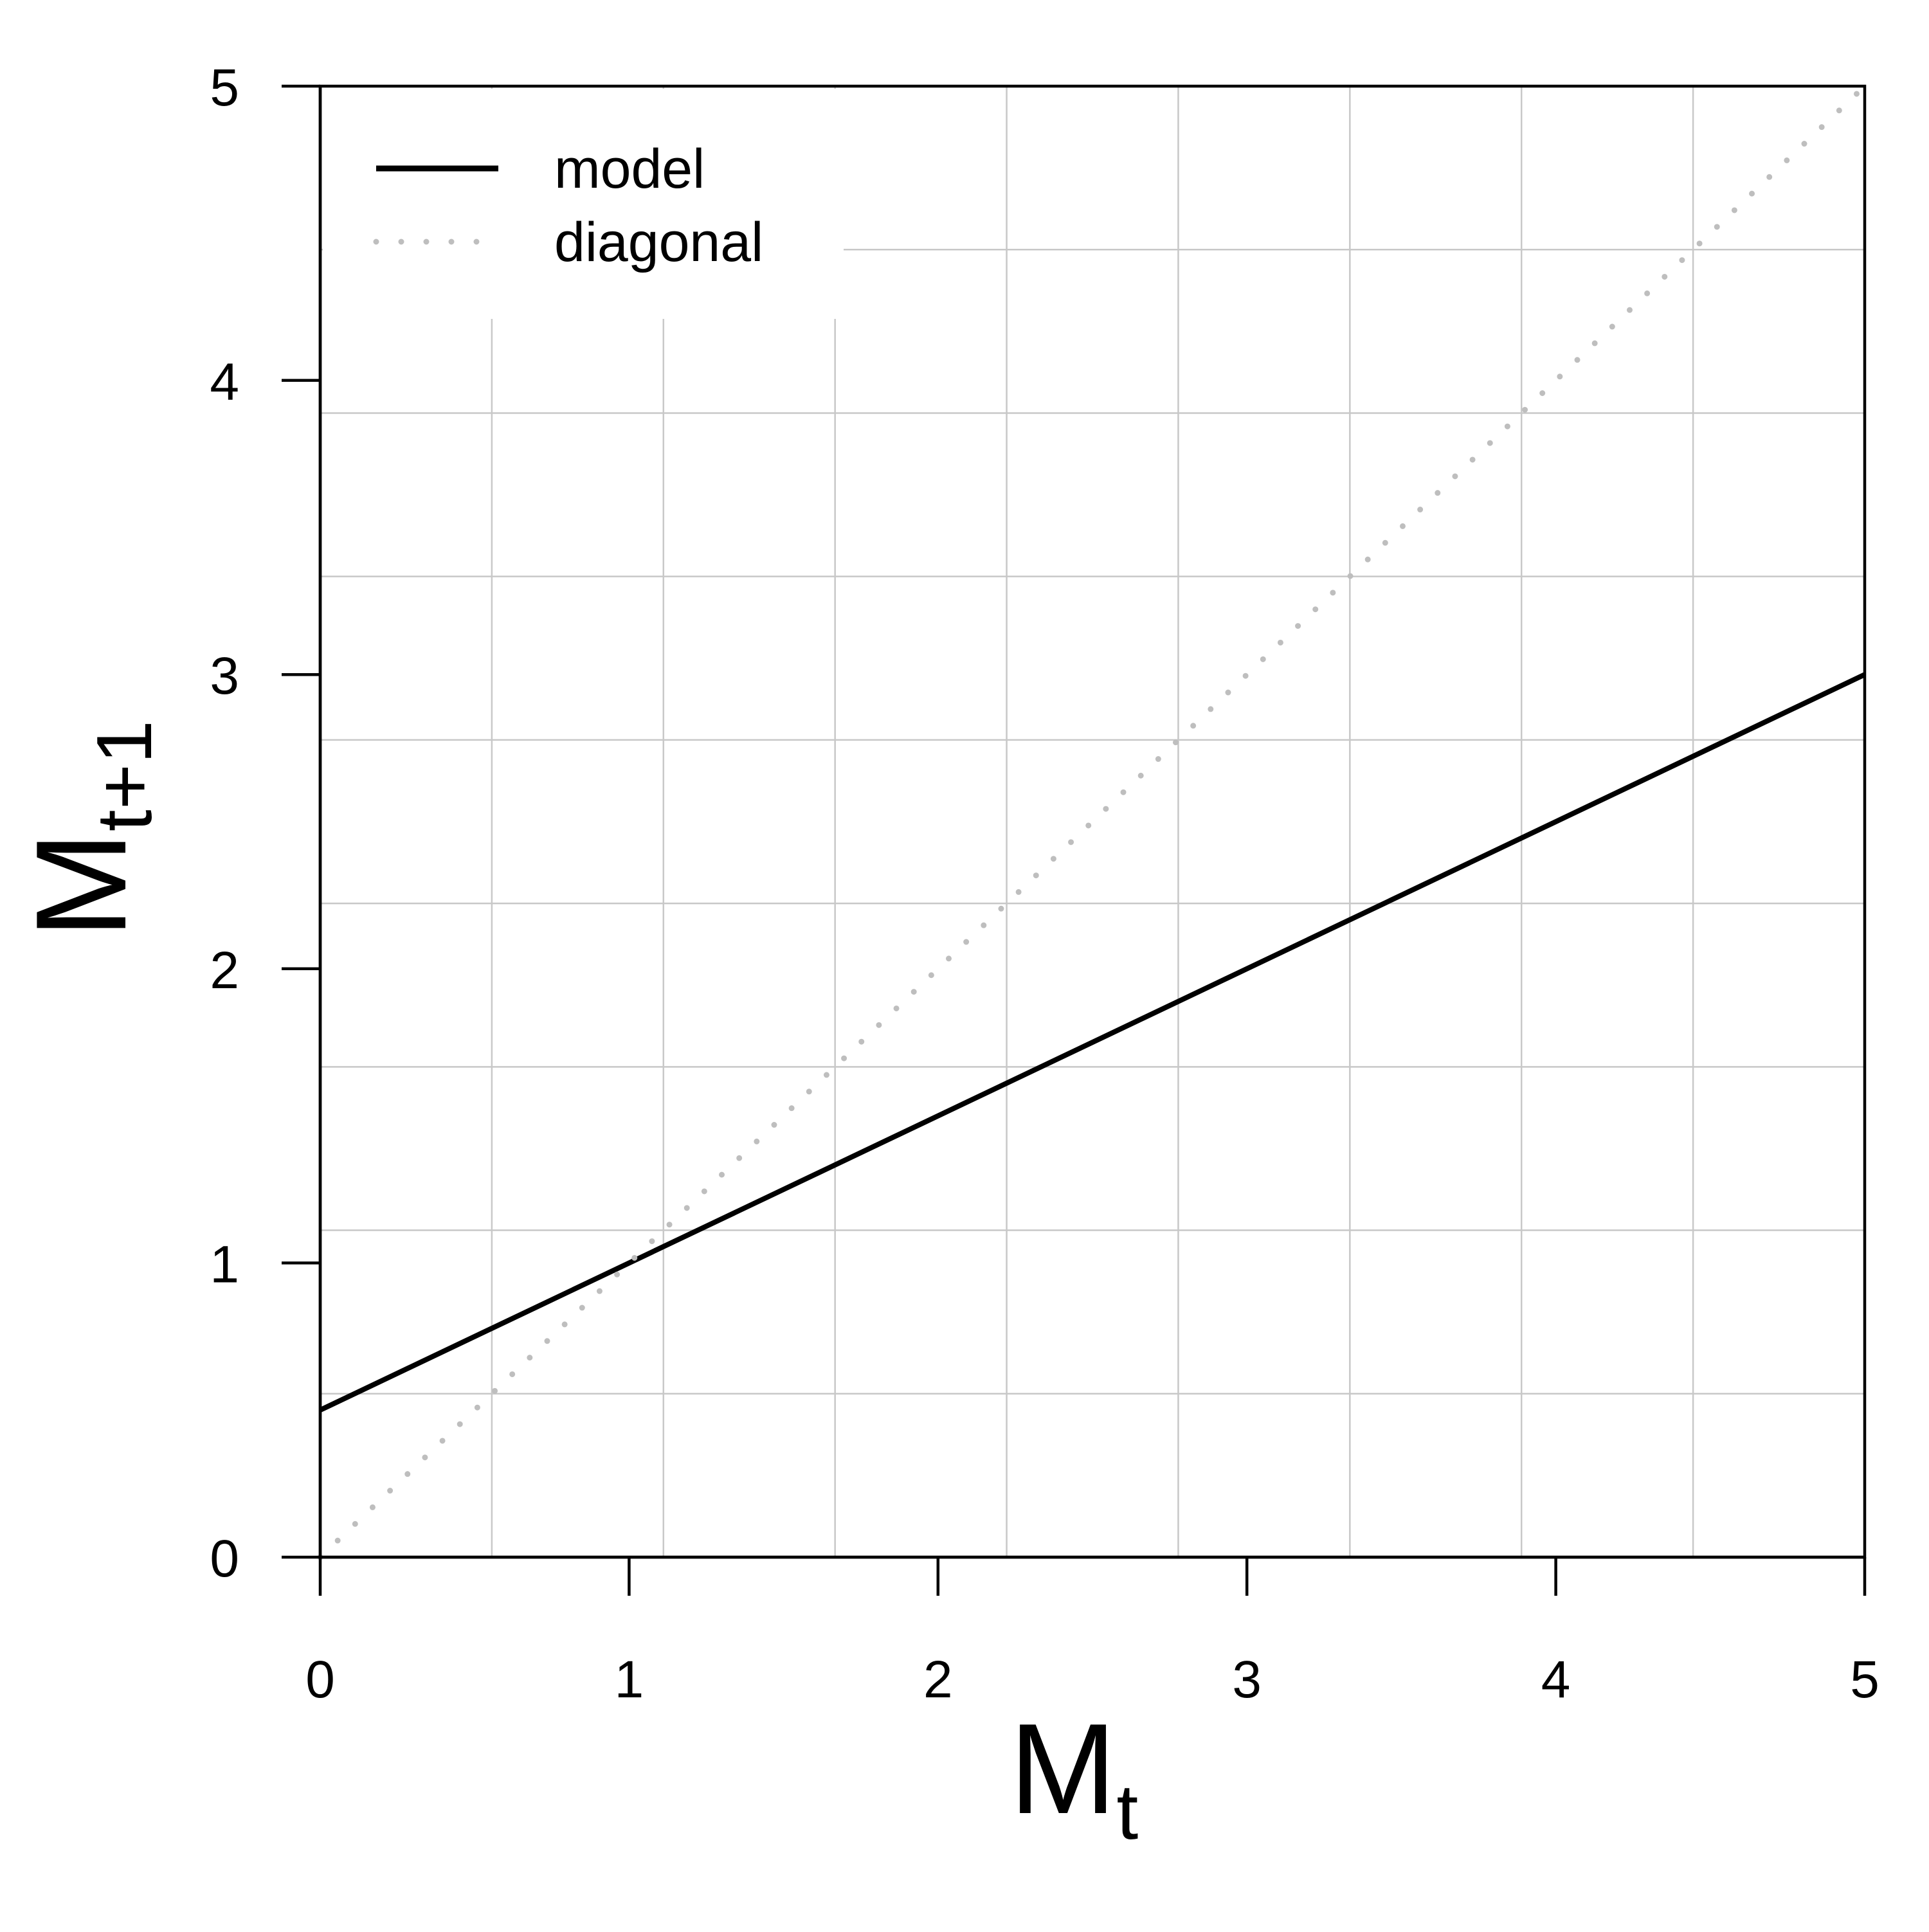 Image resolution: width=1929 pixels, height=1932 pixels. What do you see at coordinates (320, 1679) in the screenshot?
I see `x-tick-label: 0` at bounding box center [320, 1679].